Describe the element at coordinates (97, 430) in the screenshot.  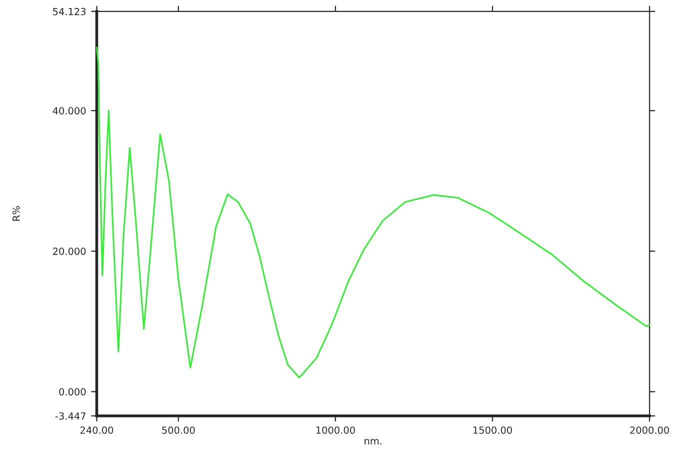
I see `x-tick-label: 240.00` at that location.